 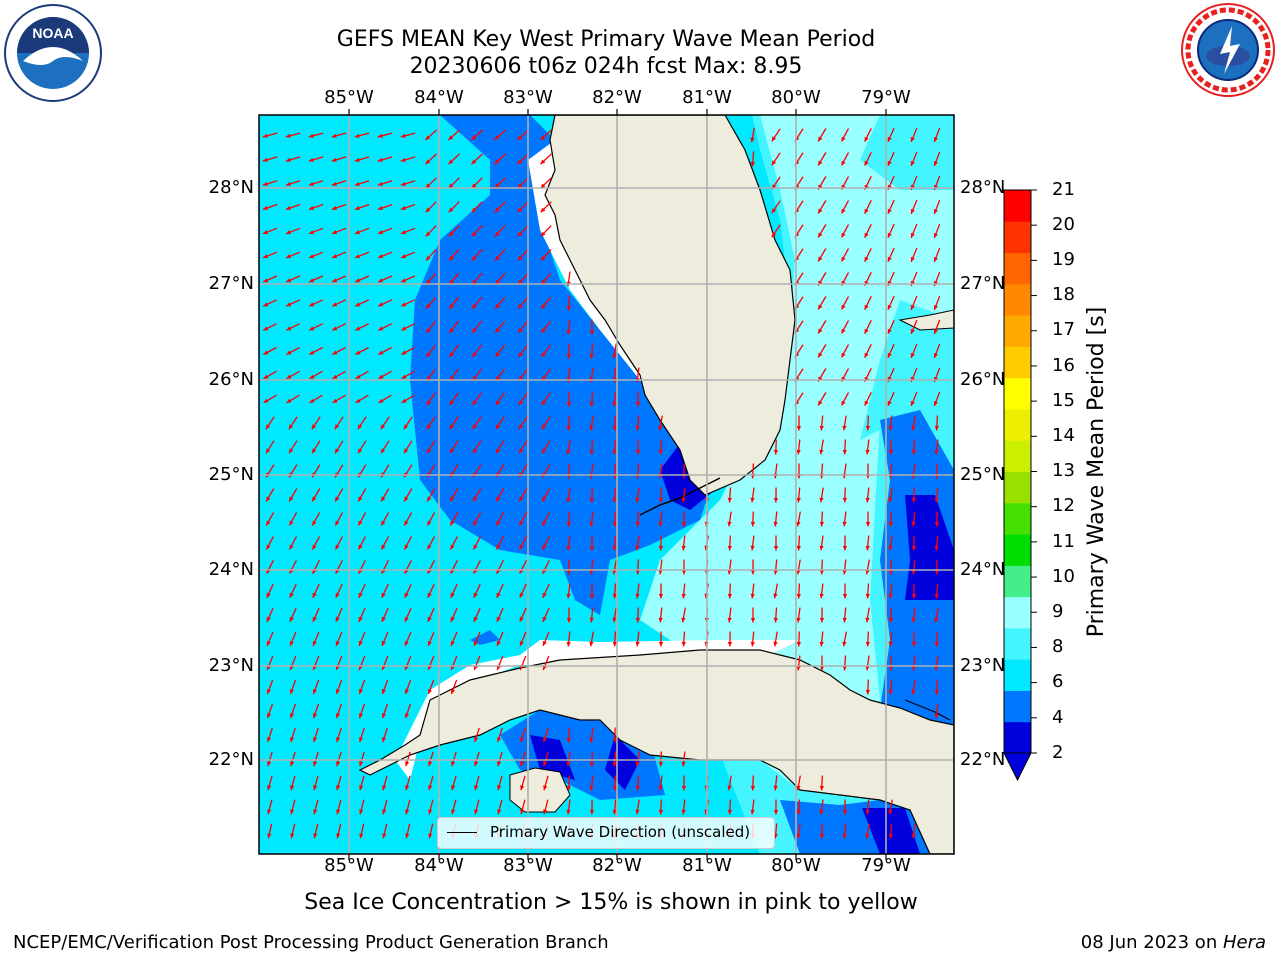 What do you see at coordinates (983, 187) in the screenshot?
I see `lat-tick-right: 28°N` at bounding box center [983, 187].